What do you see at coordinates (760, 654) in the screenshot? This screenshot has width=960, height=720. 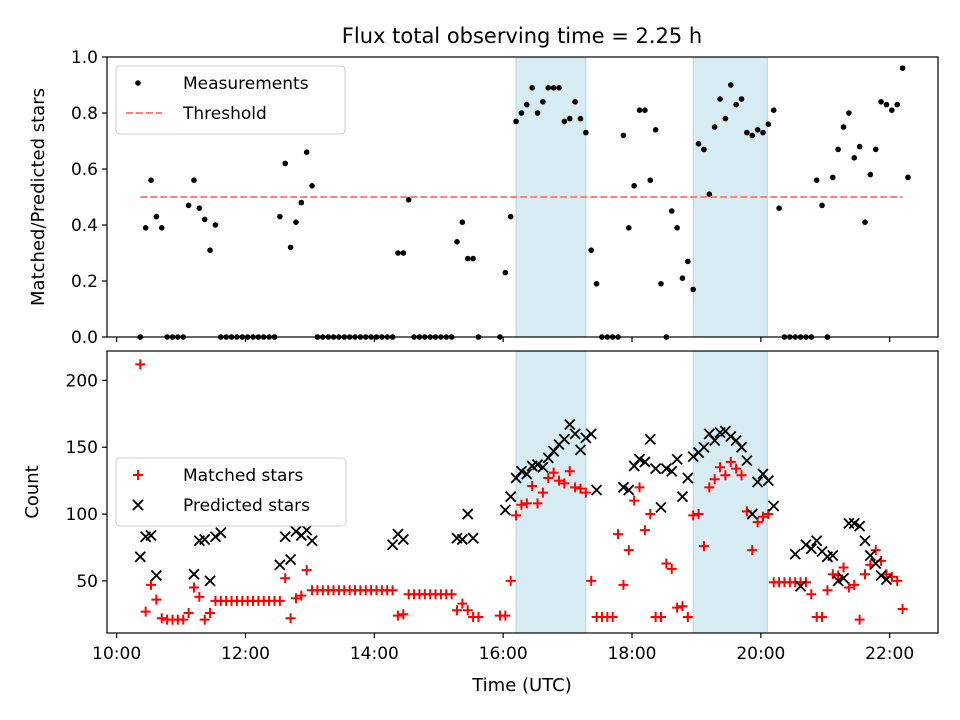 I see `x-tick-label: 20:00` at bounding box center [760, 654].